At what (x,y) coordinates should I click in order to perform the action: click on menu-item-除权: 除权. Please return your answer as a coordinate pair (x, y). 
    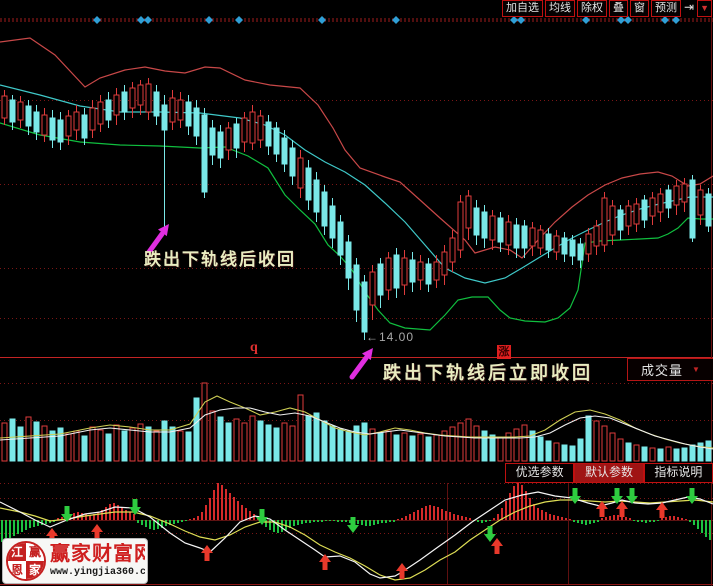
    Looking at the image, I should click on (592, 8).